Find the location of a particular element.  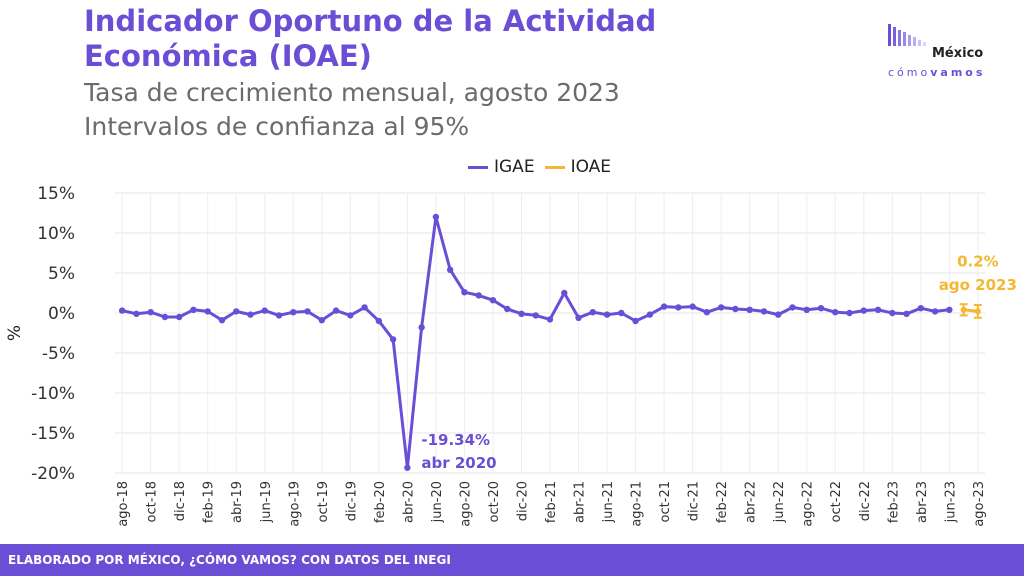

logo: México cómovamos is located at coordinates (948, 52).